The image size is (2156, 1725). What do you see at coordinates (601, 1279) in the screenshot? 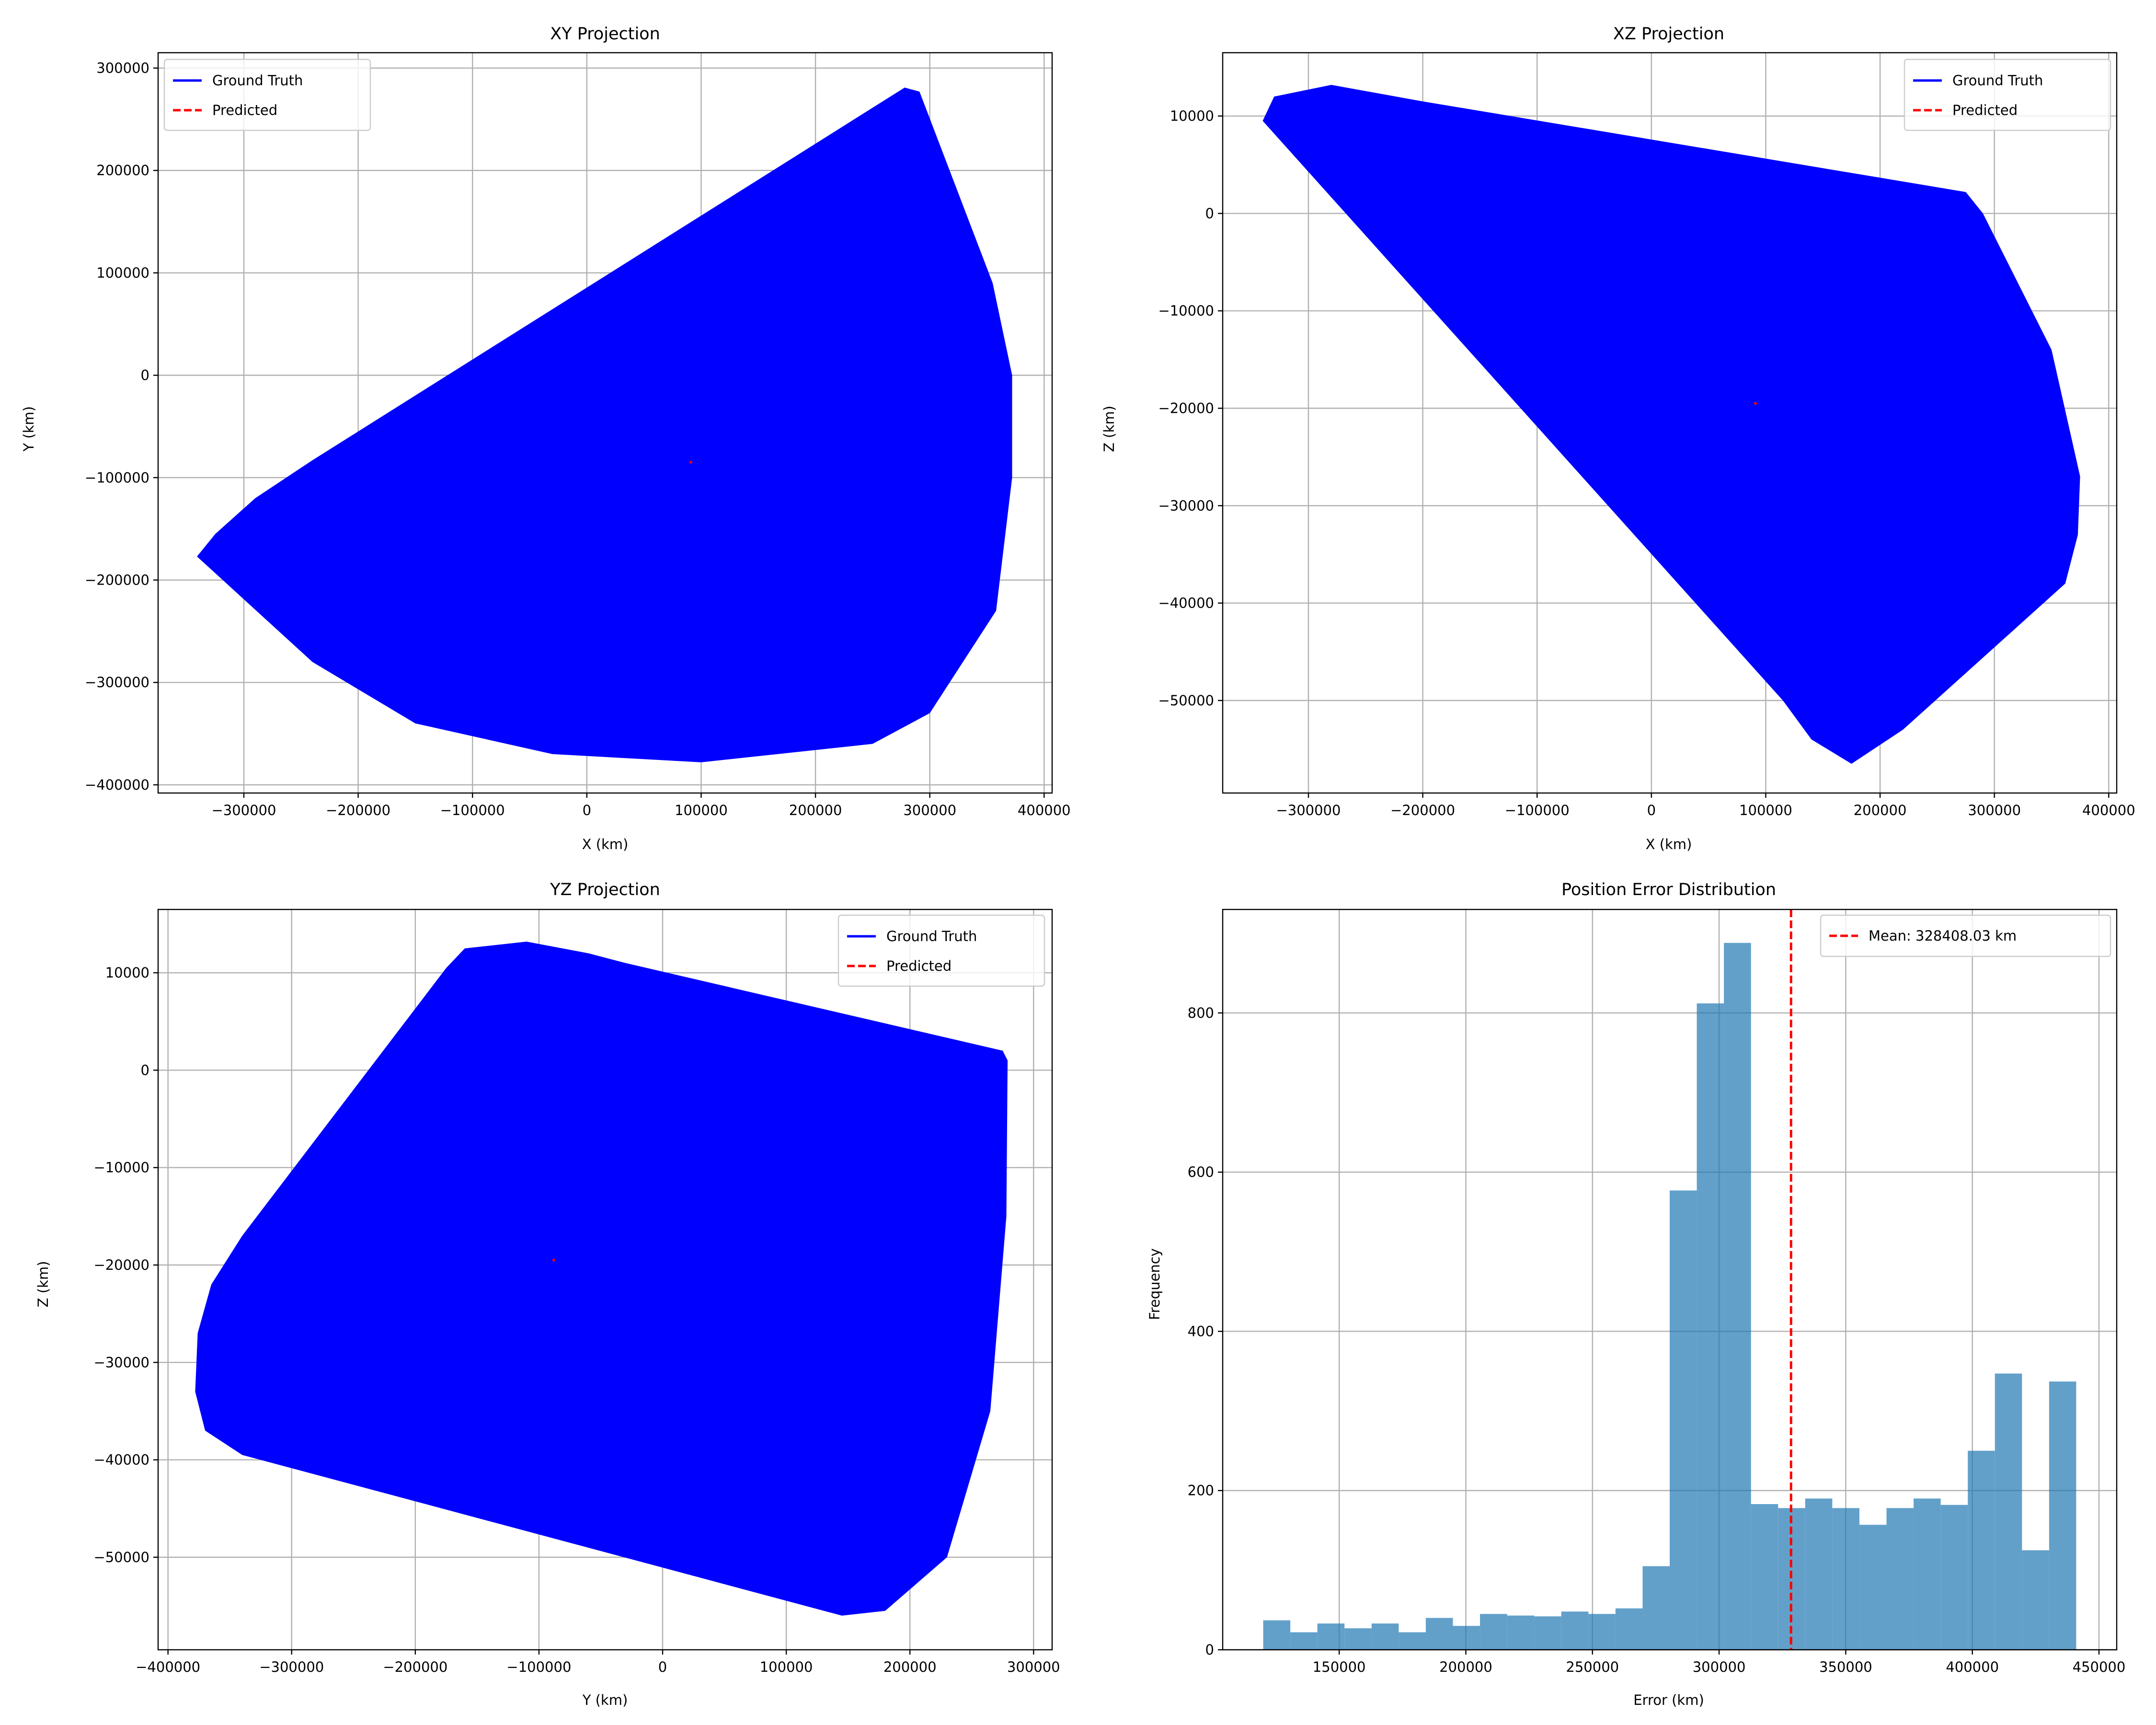
I see `yz-ground-truth-region` at bounding box center [601, 1279].